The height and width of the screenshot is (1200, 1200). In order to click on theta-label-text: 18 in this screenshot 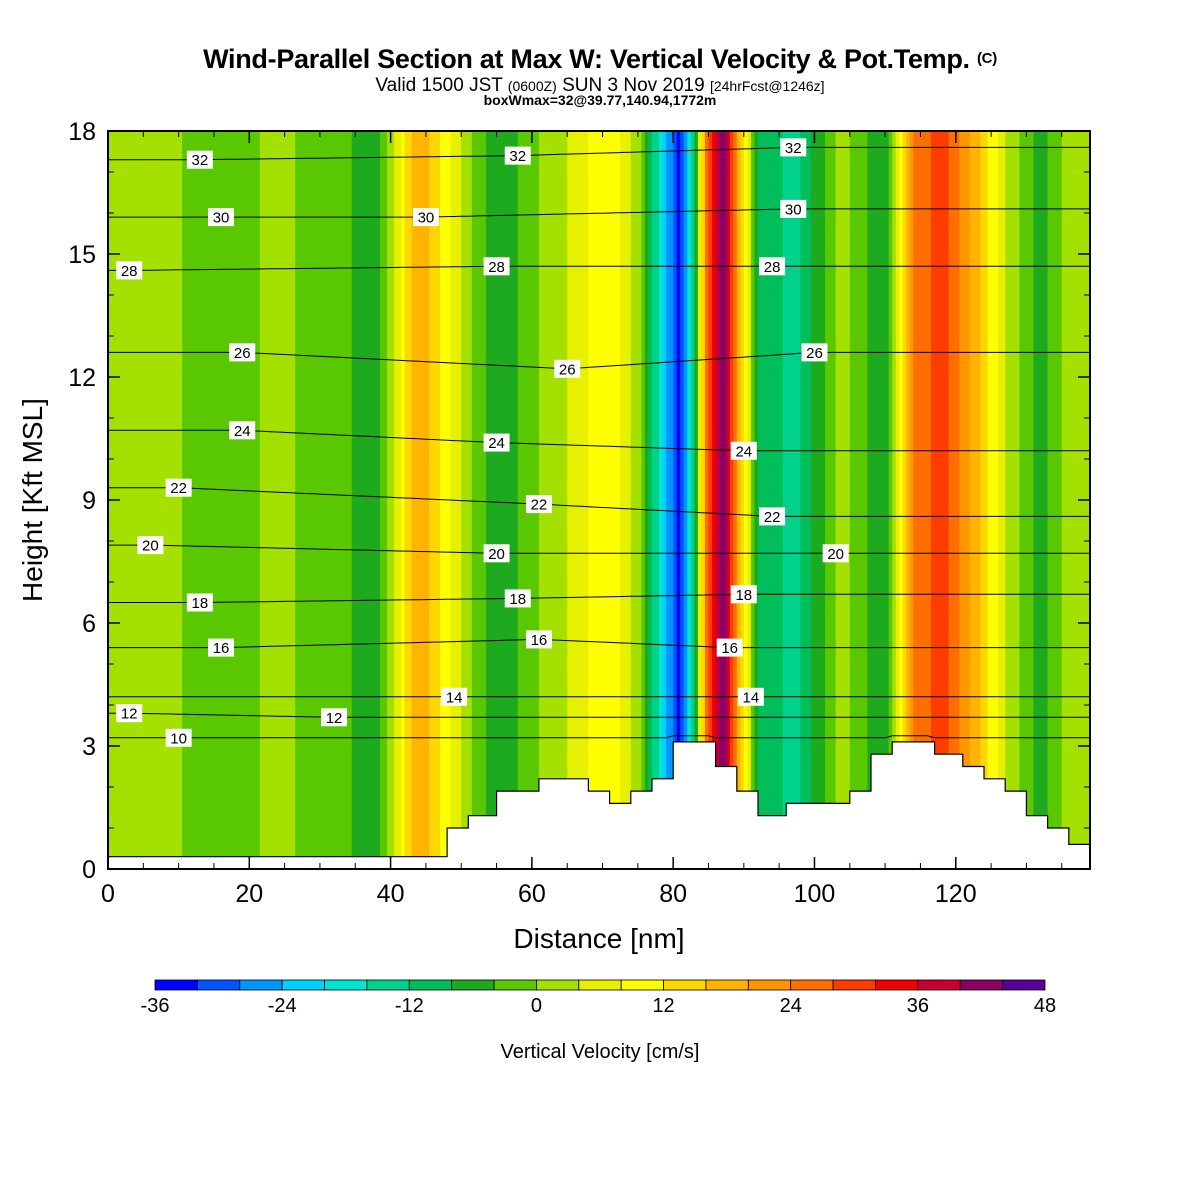, I will do `click(199, 603)`.